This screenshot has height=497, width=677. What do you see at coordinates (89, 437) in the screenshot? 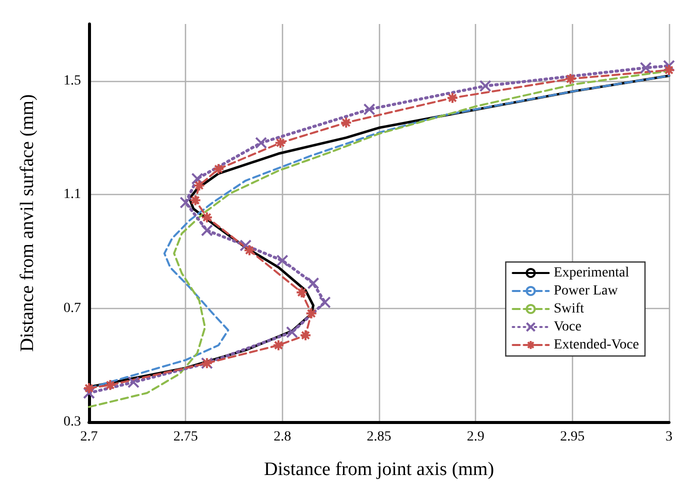
I see `x-tick-label: 2.7` at bounding box center [89, 437].